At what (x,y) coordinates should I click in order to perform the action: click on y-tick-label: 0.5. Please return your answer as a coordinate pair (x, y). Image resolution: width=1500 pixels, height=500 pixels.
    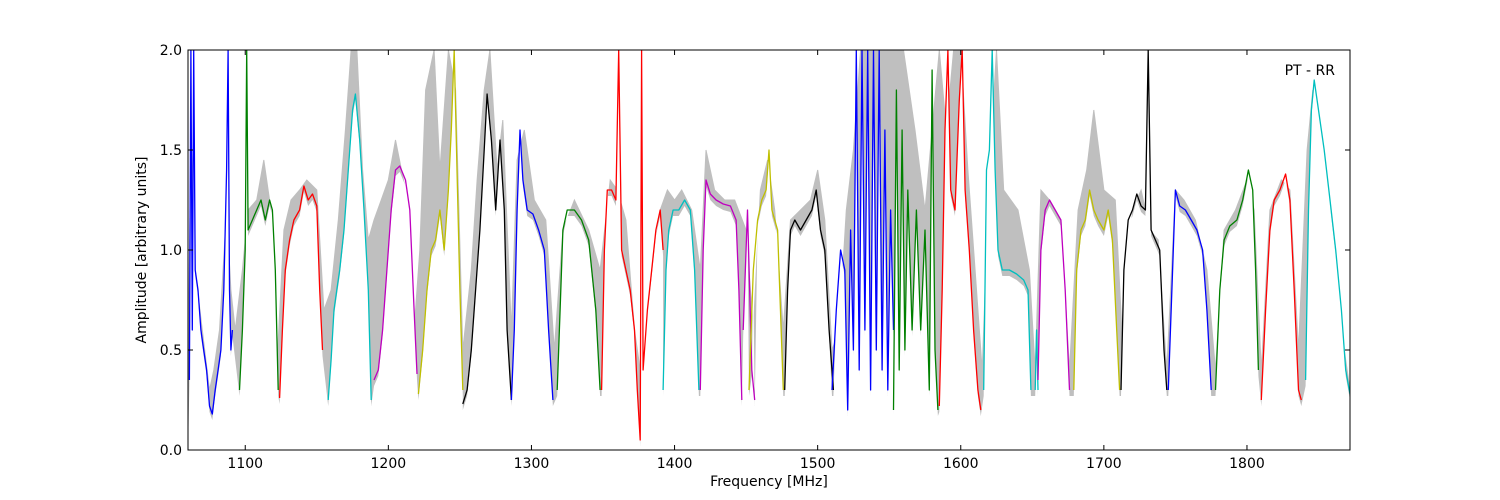
    Looking at the image, I should click on (171, 351).